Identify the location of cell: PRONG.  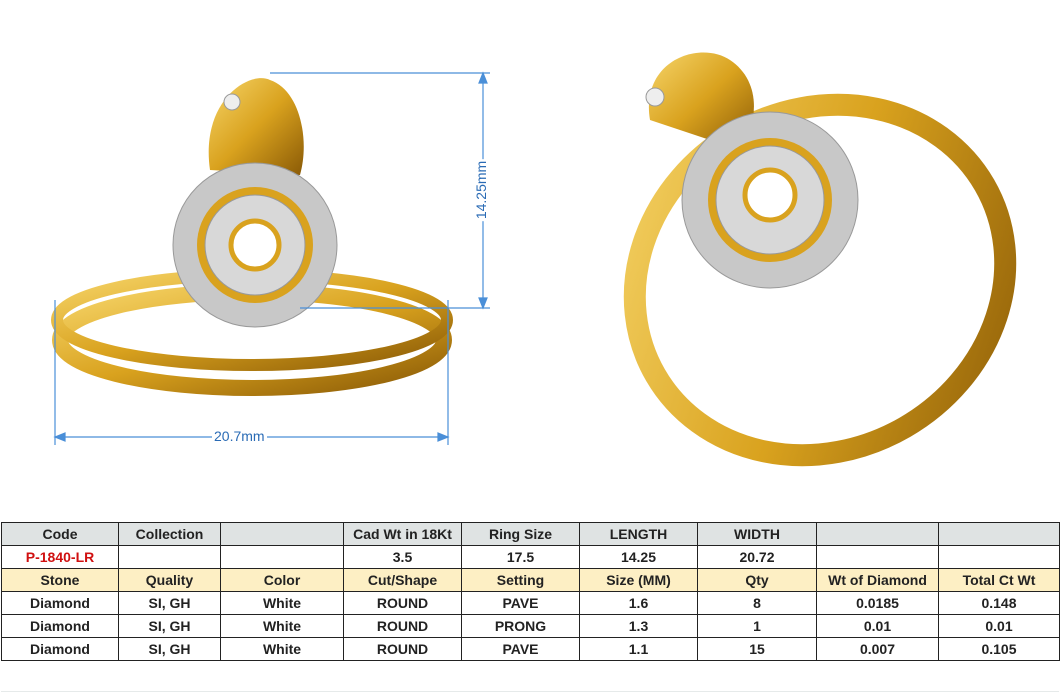
(520, 626).